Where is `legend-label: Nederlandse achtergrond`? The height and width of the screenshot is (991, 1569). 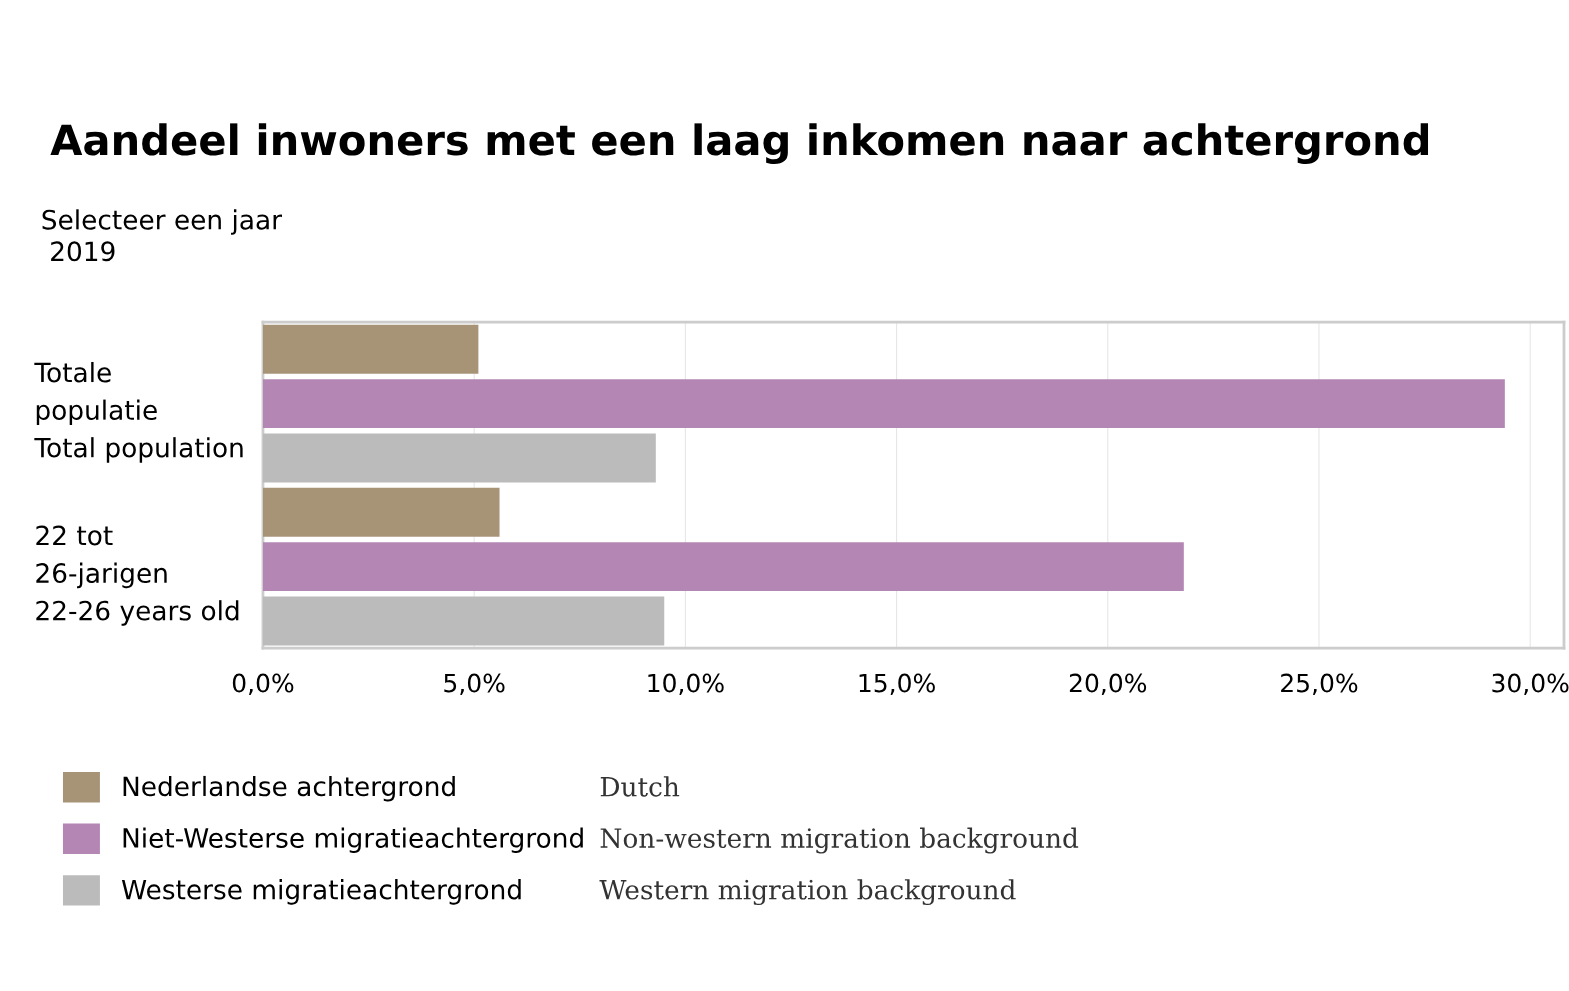
legend-label: Nederlandse achtergrond is located at coordinates (289, 788).